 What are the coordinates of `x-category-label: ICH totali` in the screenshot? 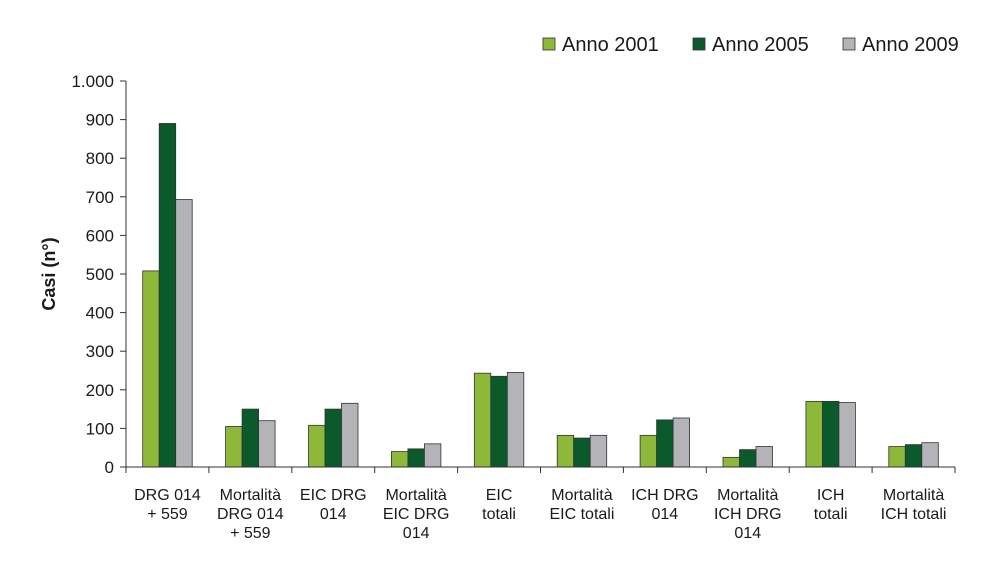 It's located at (831, 505).